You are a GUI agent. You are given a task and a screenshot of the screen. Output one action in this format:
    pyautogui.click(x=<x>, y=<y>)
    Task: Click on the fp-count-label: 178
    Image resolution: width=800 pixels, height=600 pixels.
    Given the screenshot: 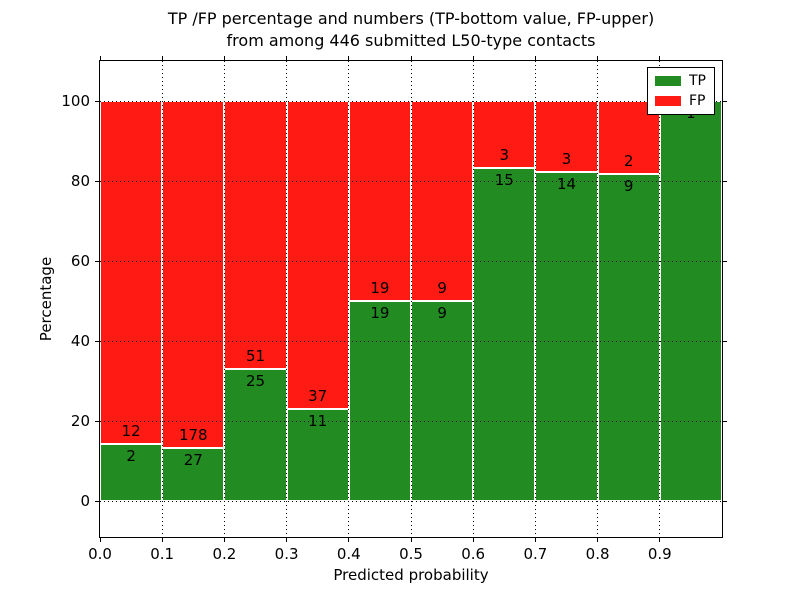 What is the action you would take?
    pyautogui.click(x=193, y=435)
    